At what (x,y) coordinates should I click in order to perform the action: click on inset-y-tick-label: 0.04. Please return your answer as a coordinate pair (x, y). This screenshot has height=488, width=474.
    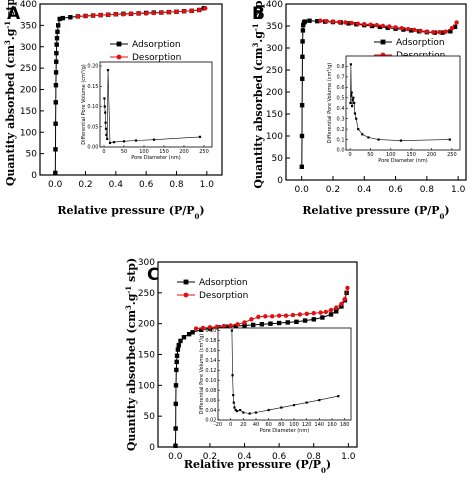
    Looking at the image, I should click on (210, 411).